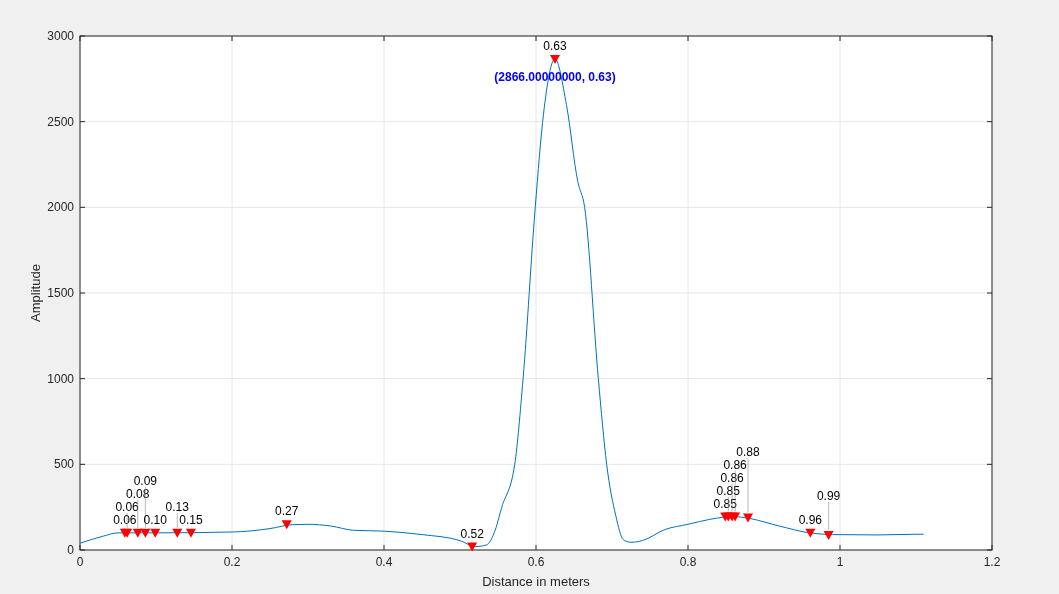 The width and height of the screenshot is (1059, 594). What do you see at coordinates (384, 562) in the screenshot?
I see `x-tick-label: 0.4` at bounding box center [384, 562].